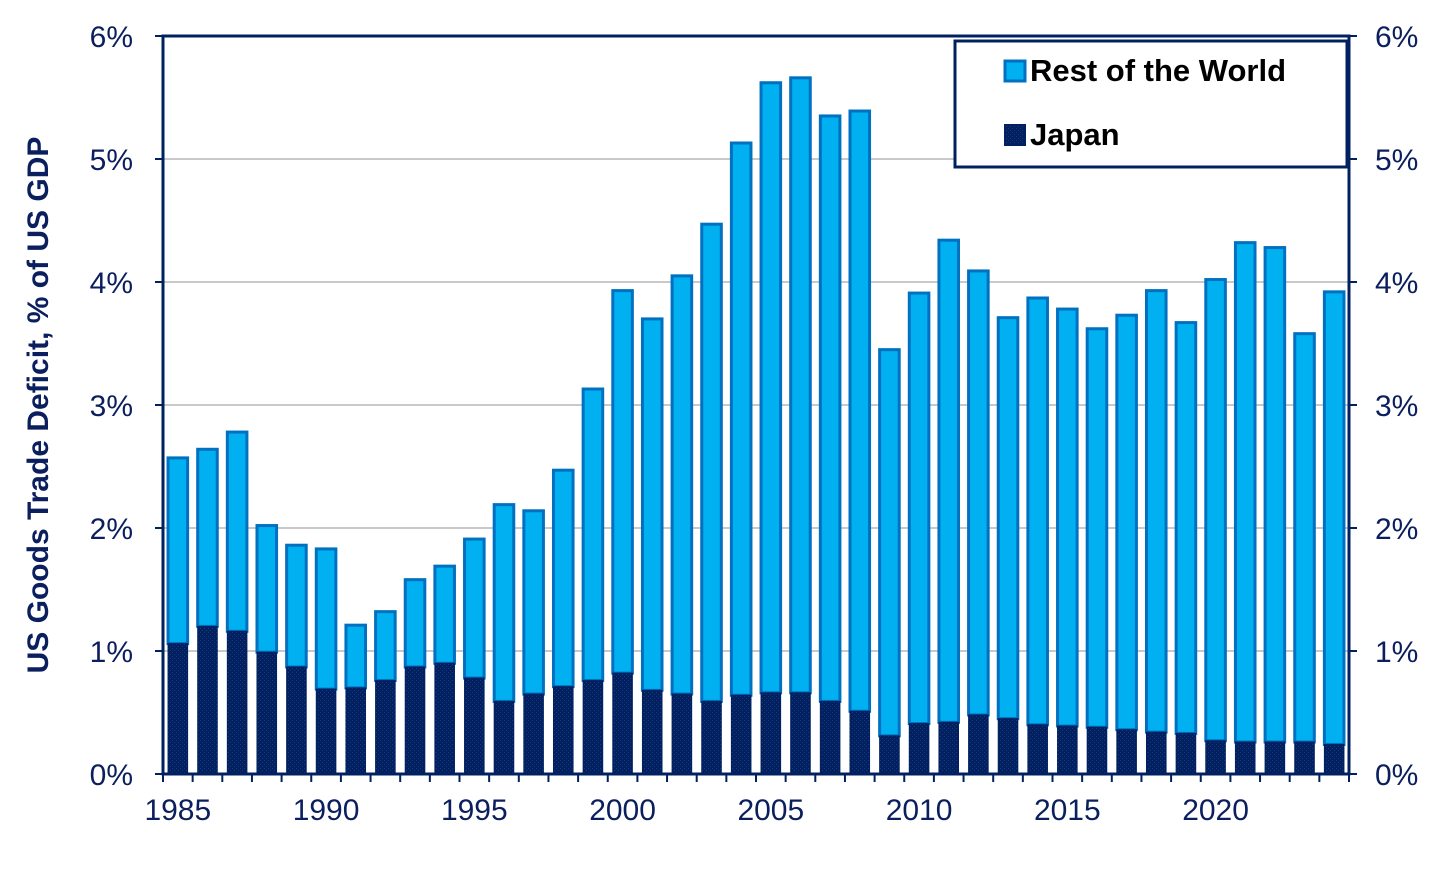 This screenshot has height=874, width=1456. What do you see at coordinates (111, 37) in the screenshot?
I see `y-tick-label-left: 6%` at bounding box center [111, 37].